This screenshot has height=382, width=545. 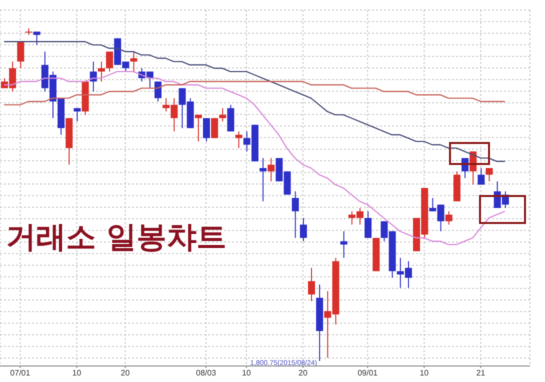 I want to click on text: 거래소 일봉챠트, so click(x=116, y=238).